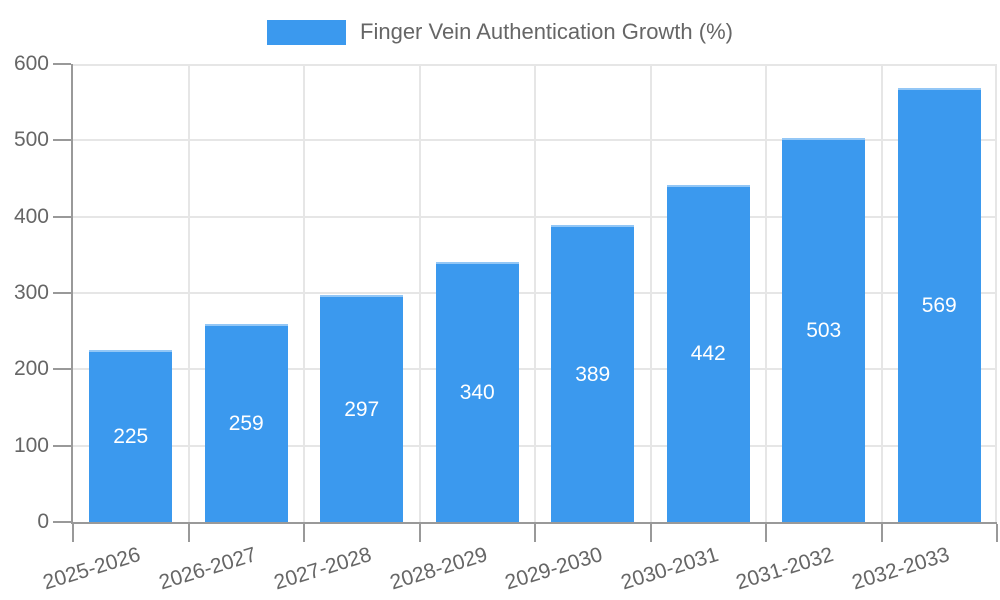  I want to click on x-tick-label: 2027-2028, so click(323, 569).